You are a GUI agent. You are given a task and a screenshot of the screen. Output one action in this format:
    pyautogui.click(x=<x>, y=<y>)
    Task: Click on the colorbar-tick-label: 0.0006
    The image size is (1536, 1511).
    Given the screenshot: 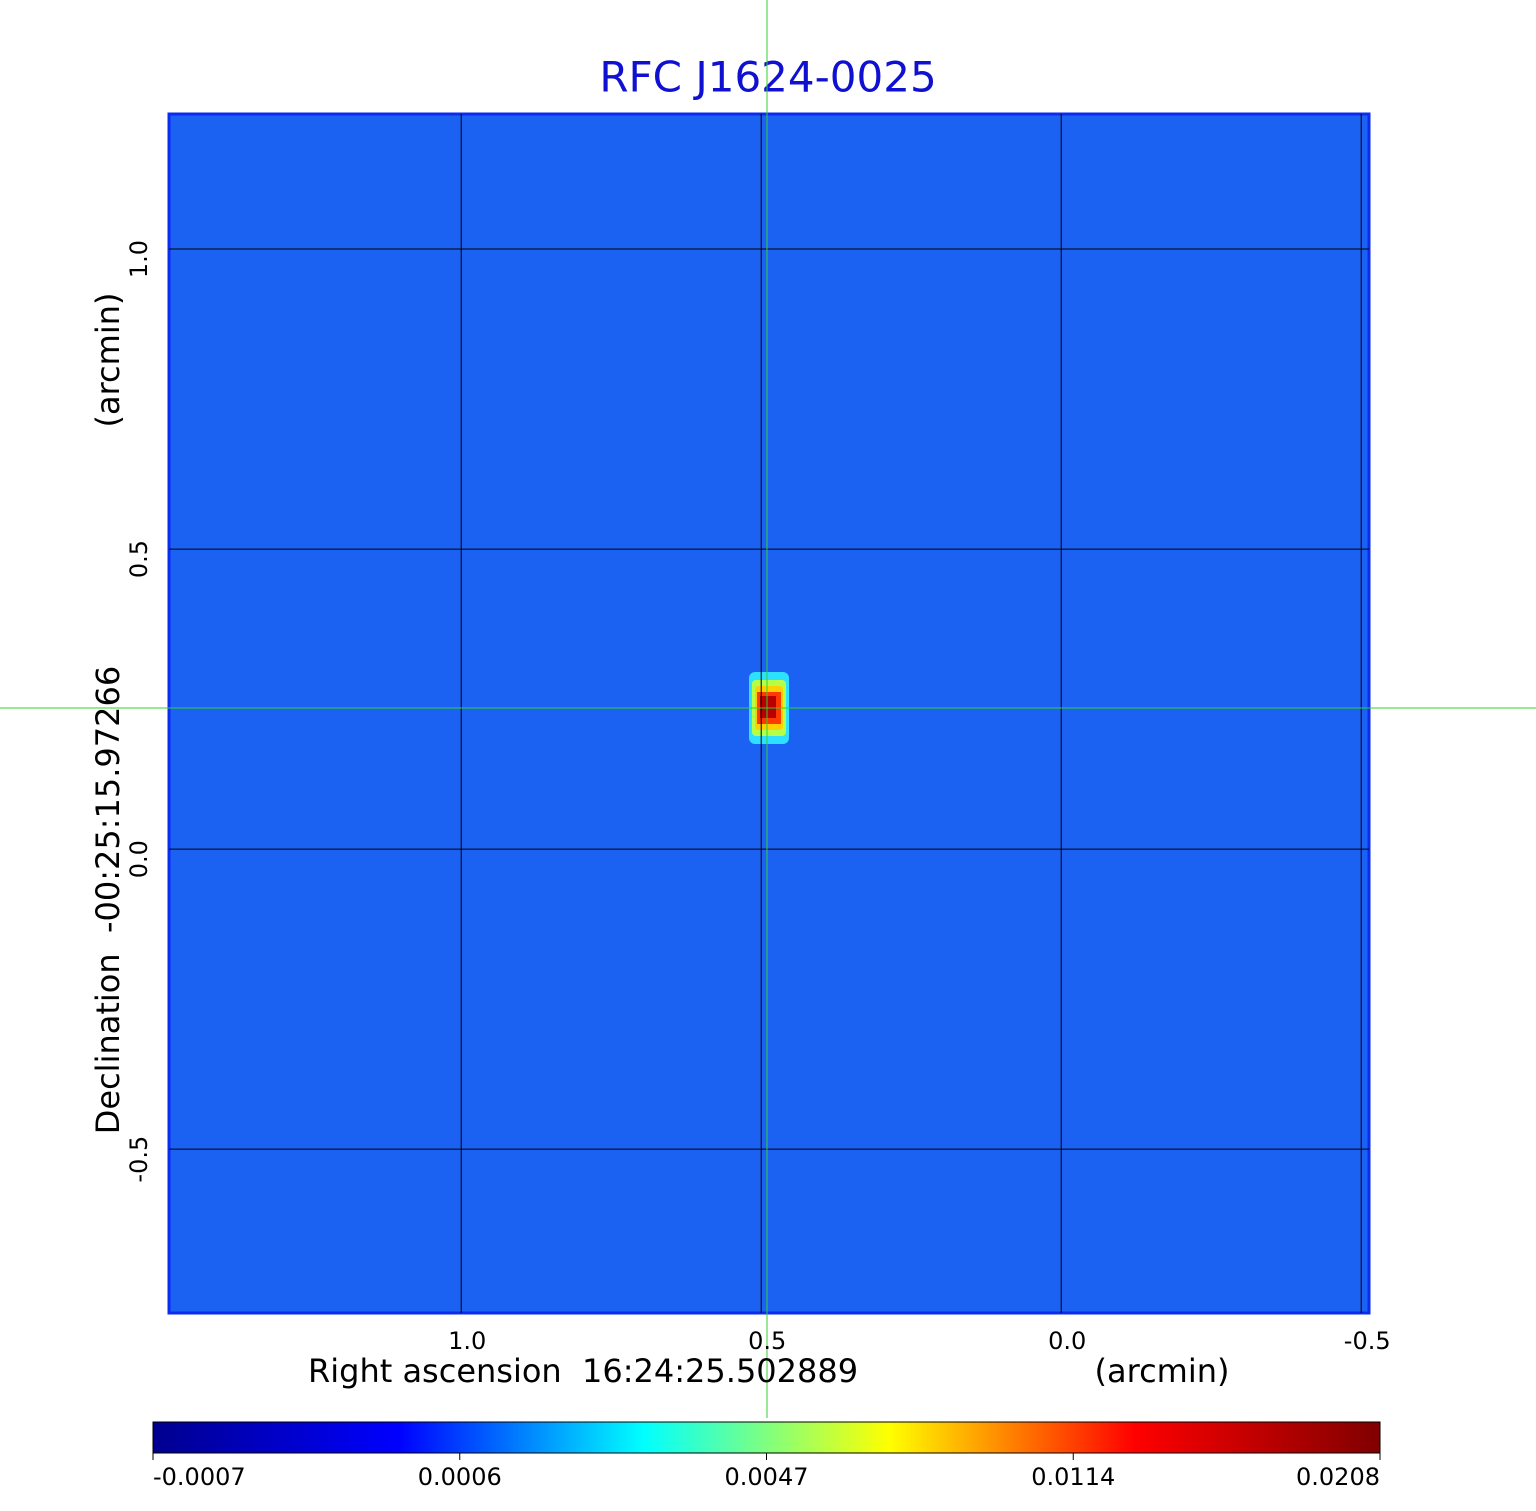 What is the action you would take?
    pyautogui.click(x=460, y=1477)
    